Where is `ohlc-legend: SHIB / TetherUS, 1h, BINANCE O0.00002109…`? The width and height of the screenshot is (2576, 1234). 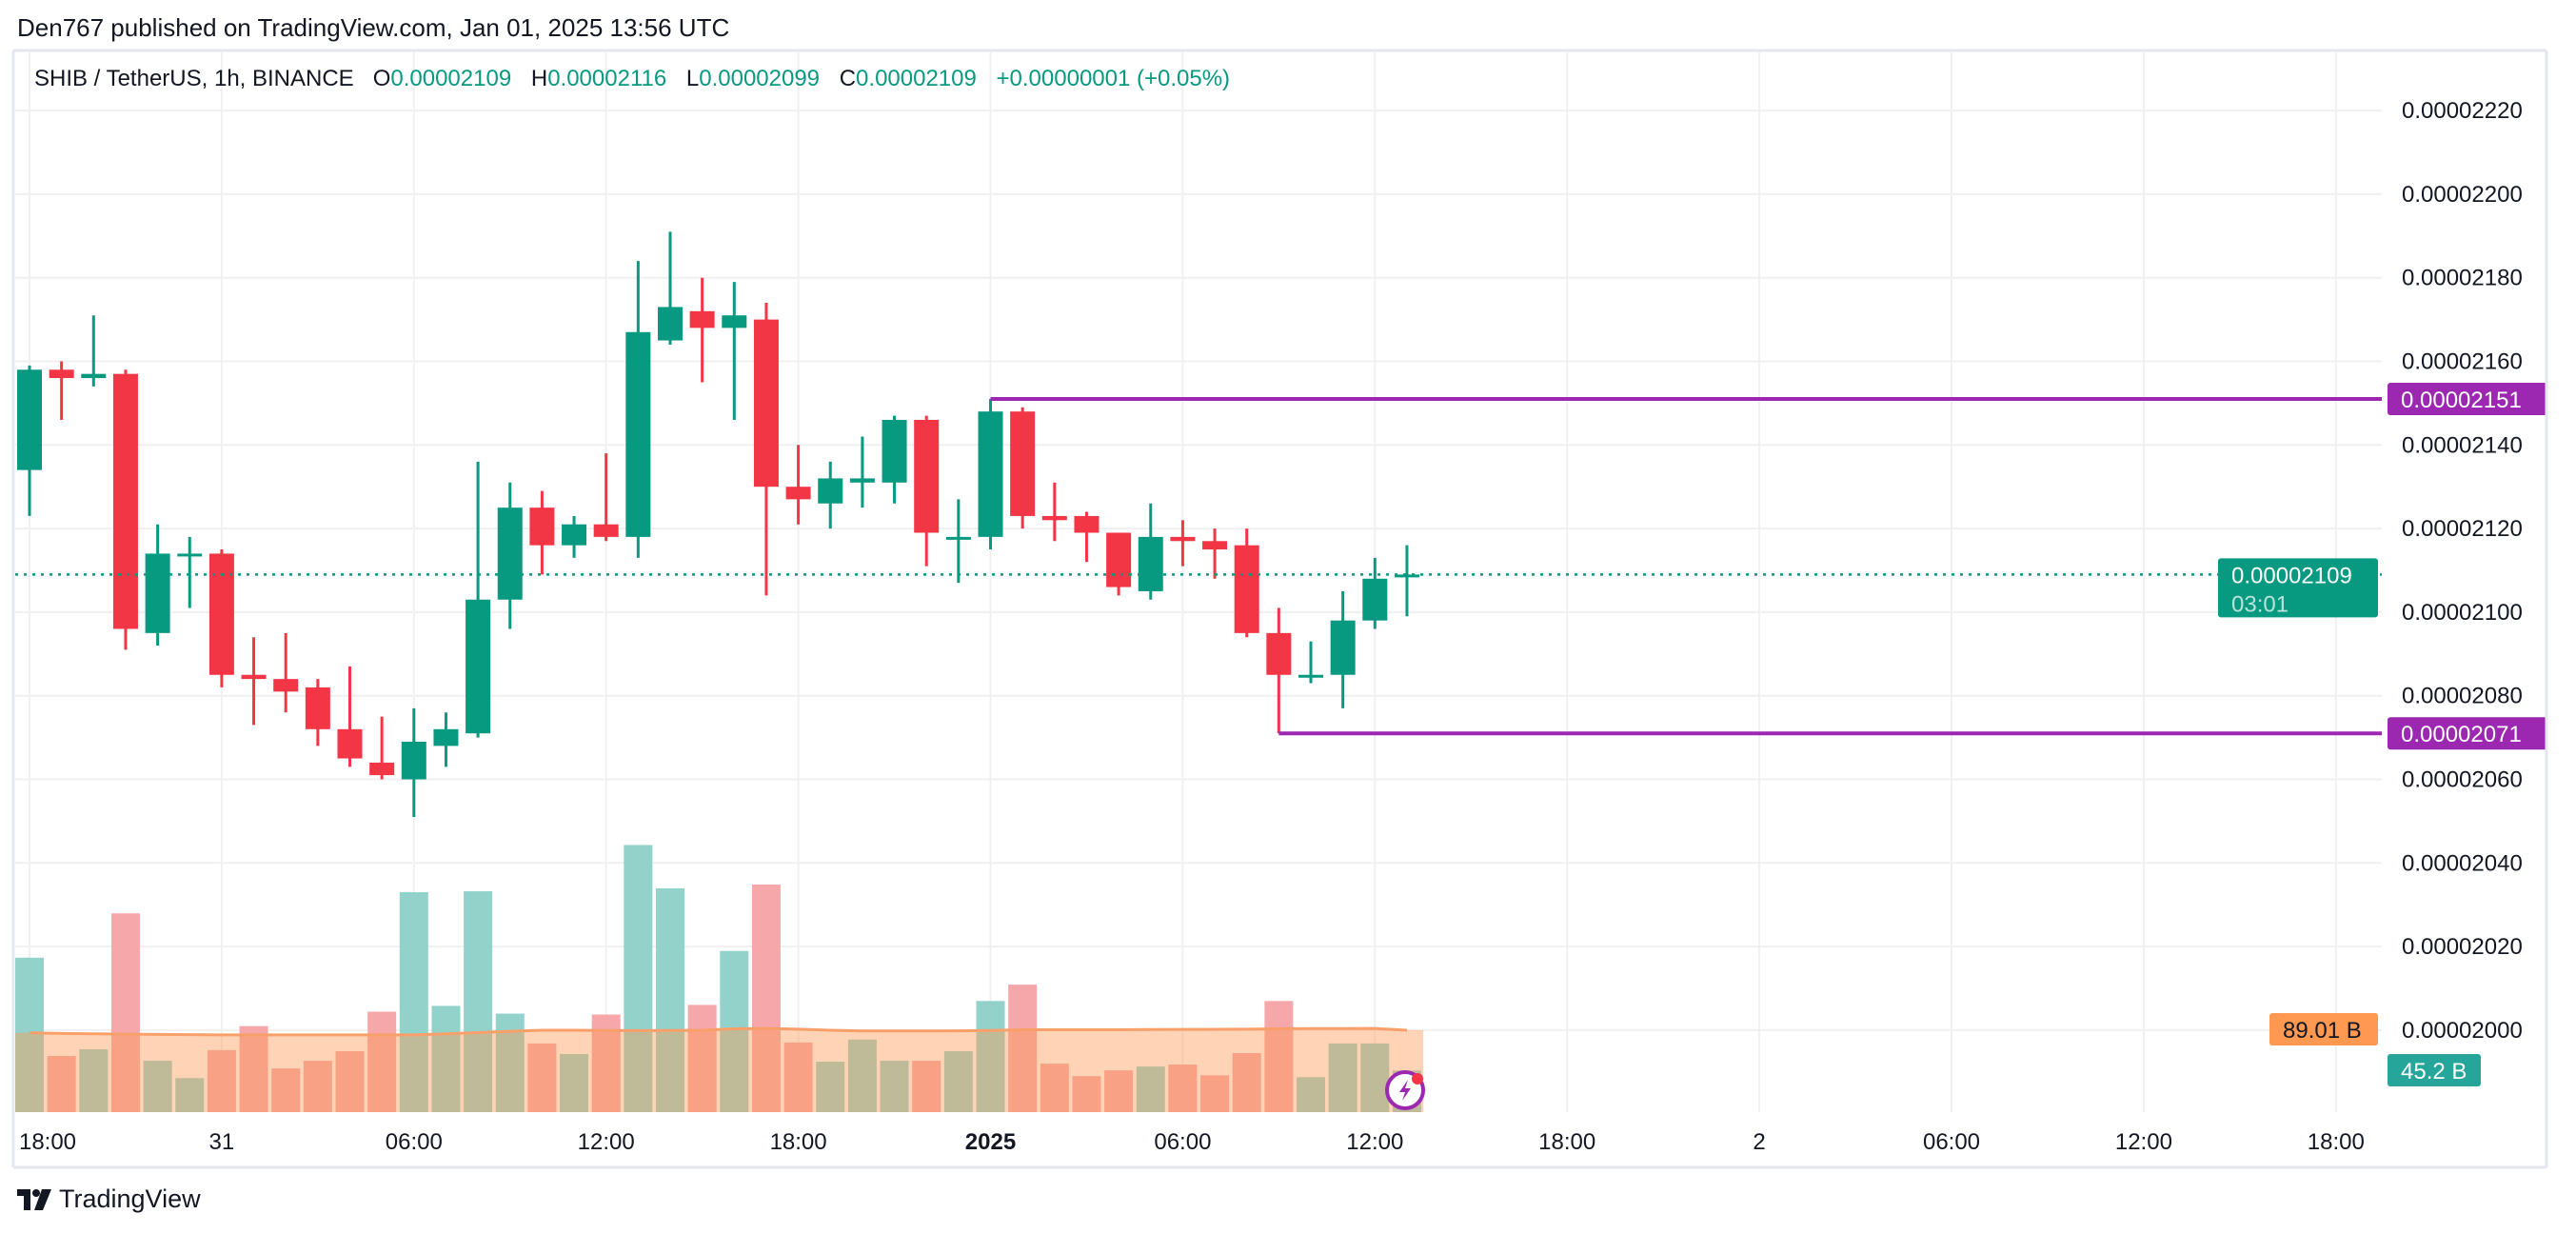
ohlc-legend: SHIB / TetherUS, 1h, BINANCE O0.00002109… is located at coordinates (638, 79).